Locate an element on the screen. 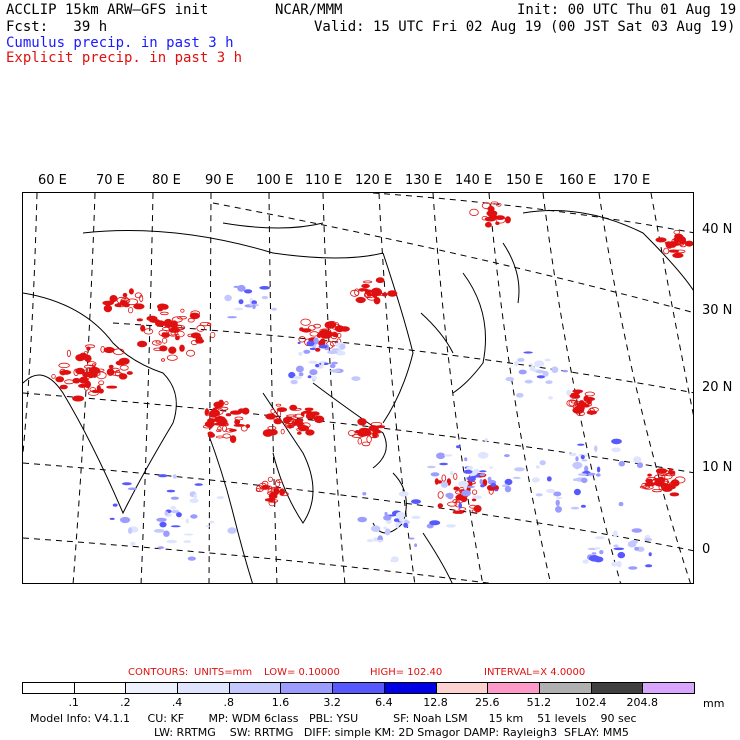 The height and width of the screenshot is (740, 740). colorbar-threshold: 51.2 is located at coordinates (539, 702).